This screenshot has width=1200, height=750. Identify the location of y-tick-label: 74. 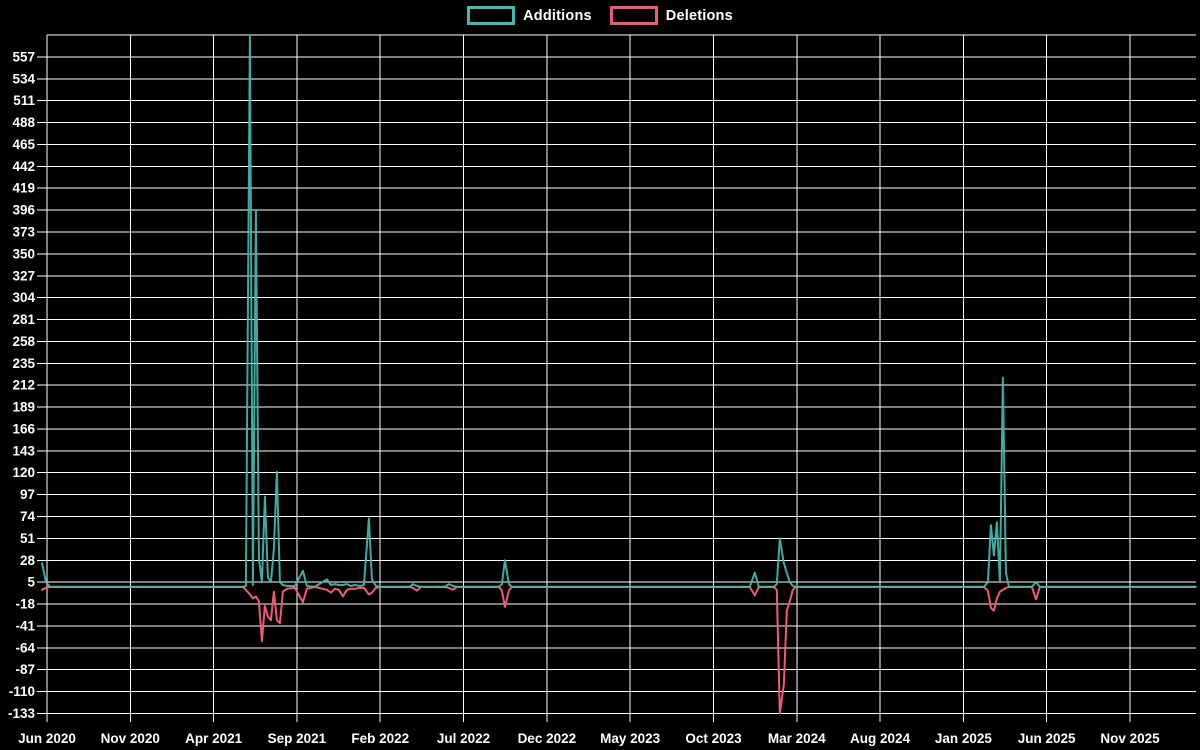
(28, 516).